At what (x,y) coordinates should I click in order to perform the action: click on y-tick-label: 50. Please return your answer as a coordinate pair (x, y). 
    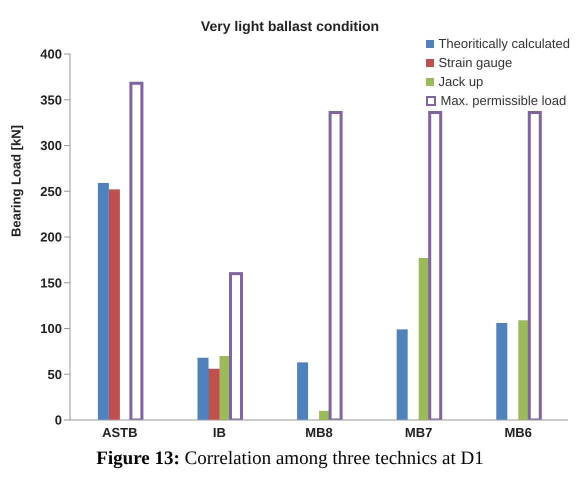
    Looking at the image, I should click on (55, 374).